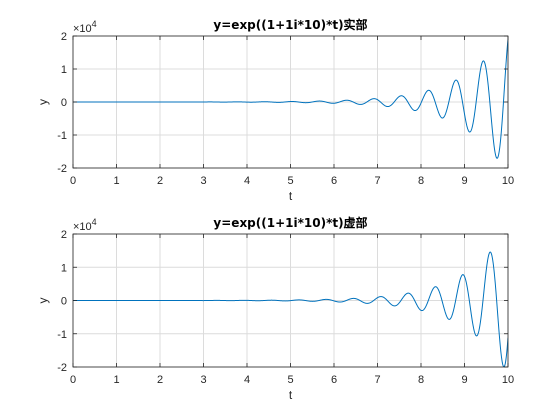 The height and width of the screenshot is (420, 560). I want to click on chart2-xtick-label: 10, so click(508, 380).